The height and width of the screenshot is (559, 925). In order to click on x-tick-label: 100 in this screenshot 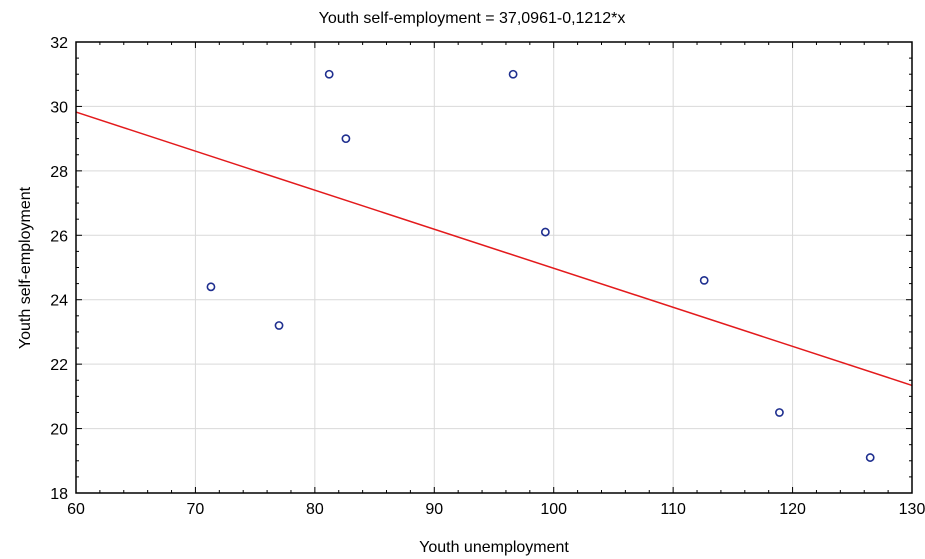, I will do `click(553, 509)`.